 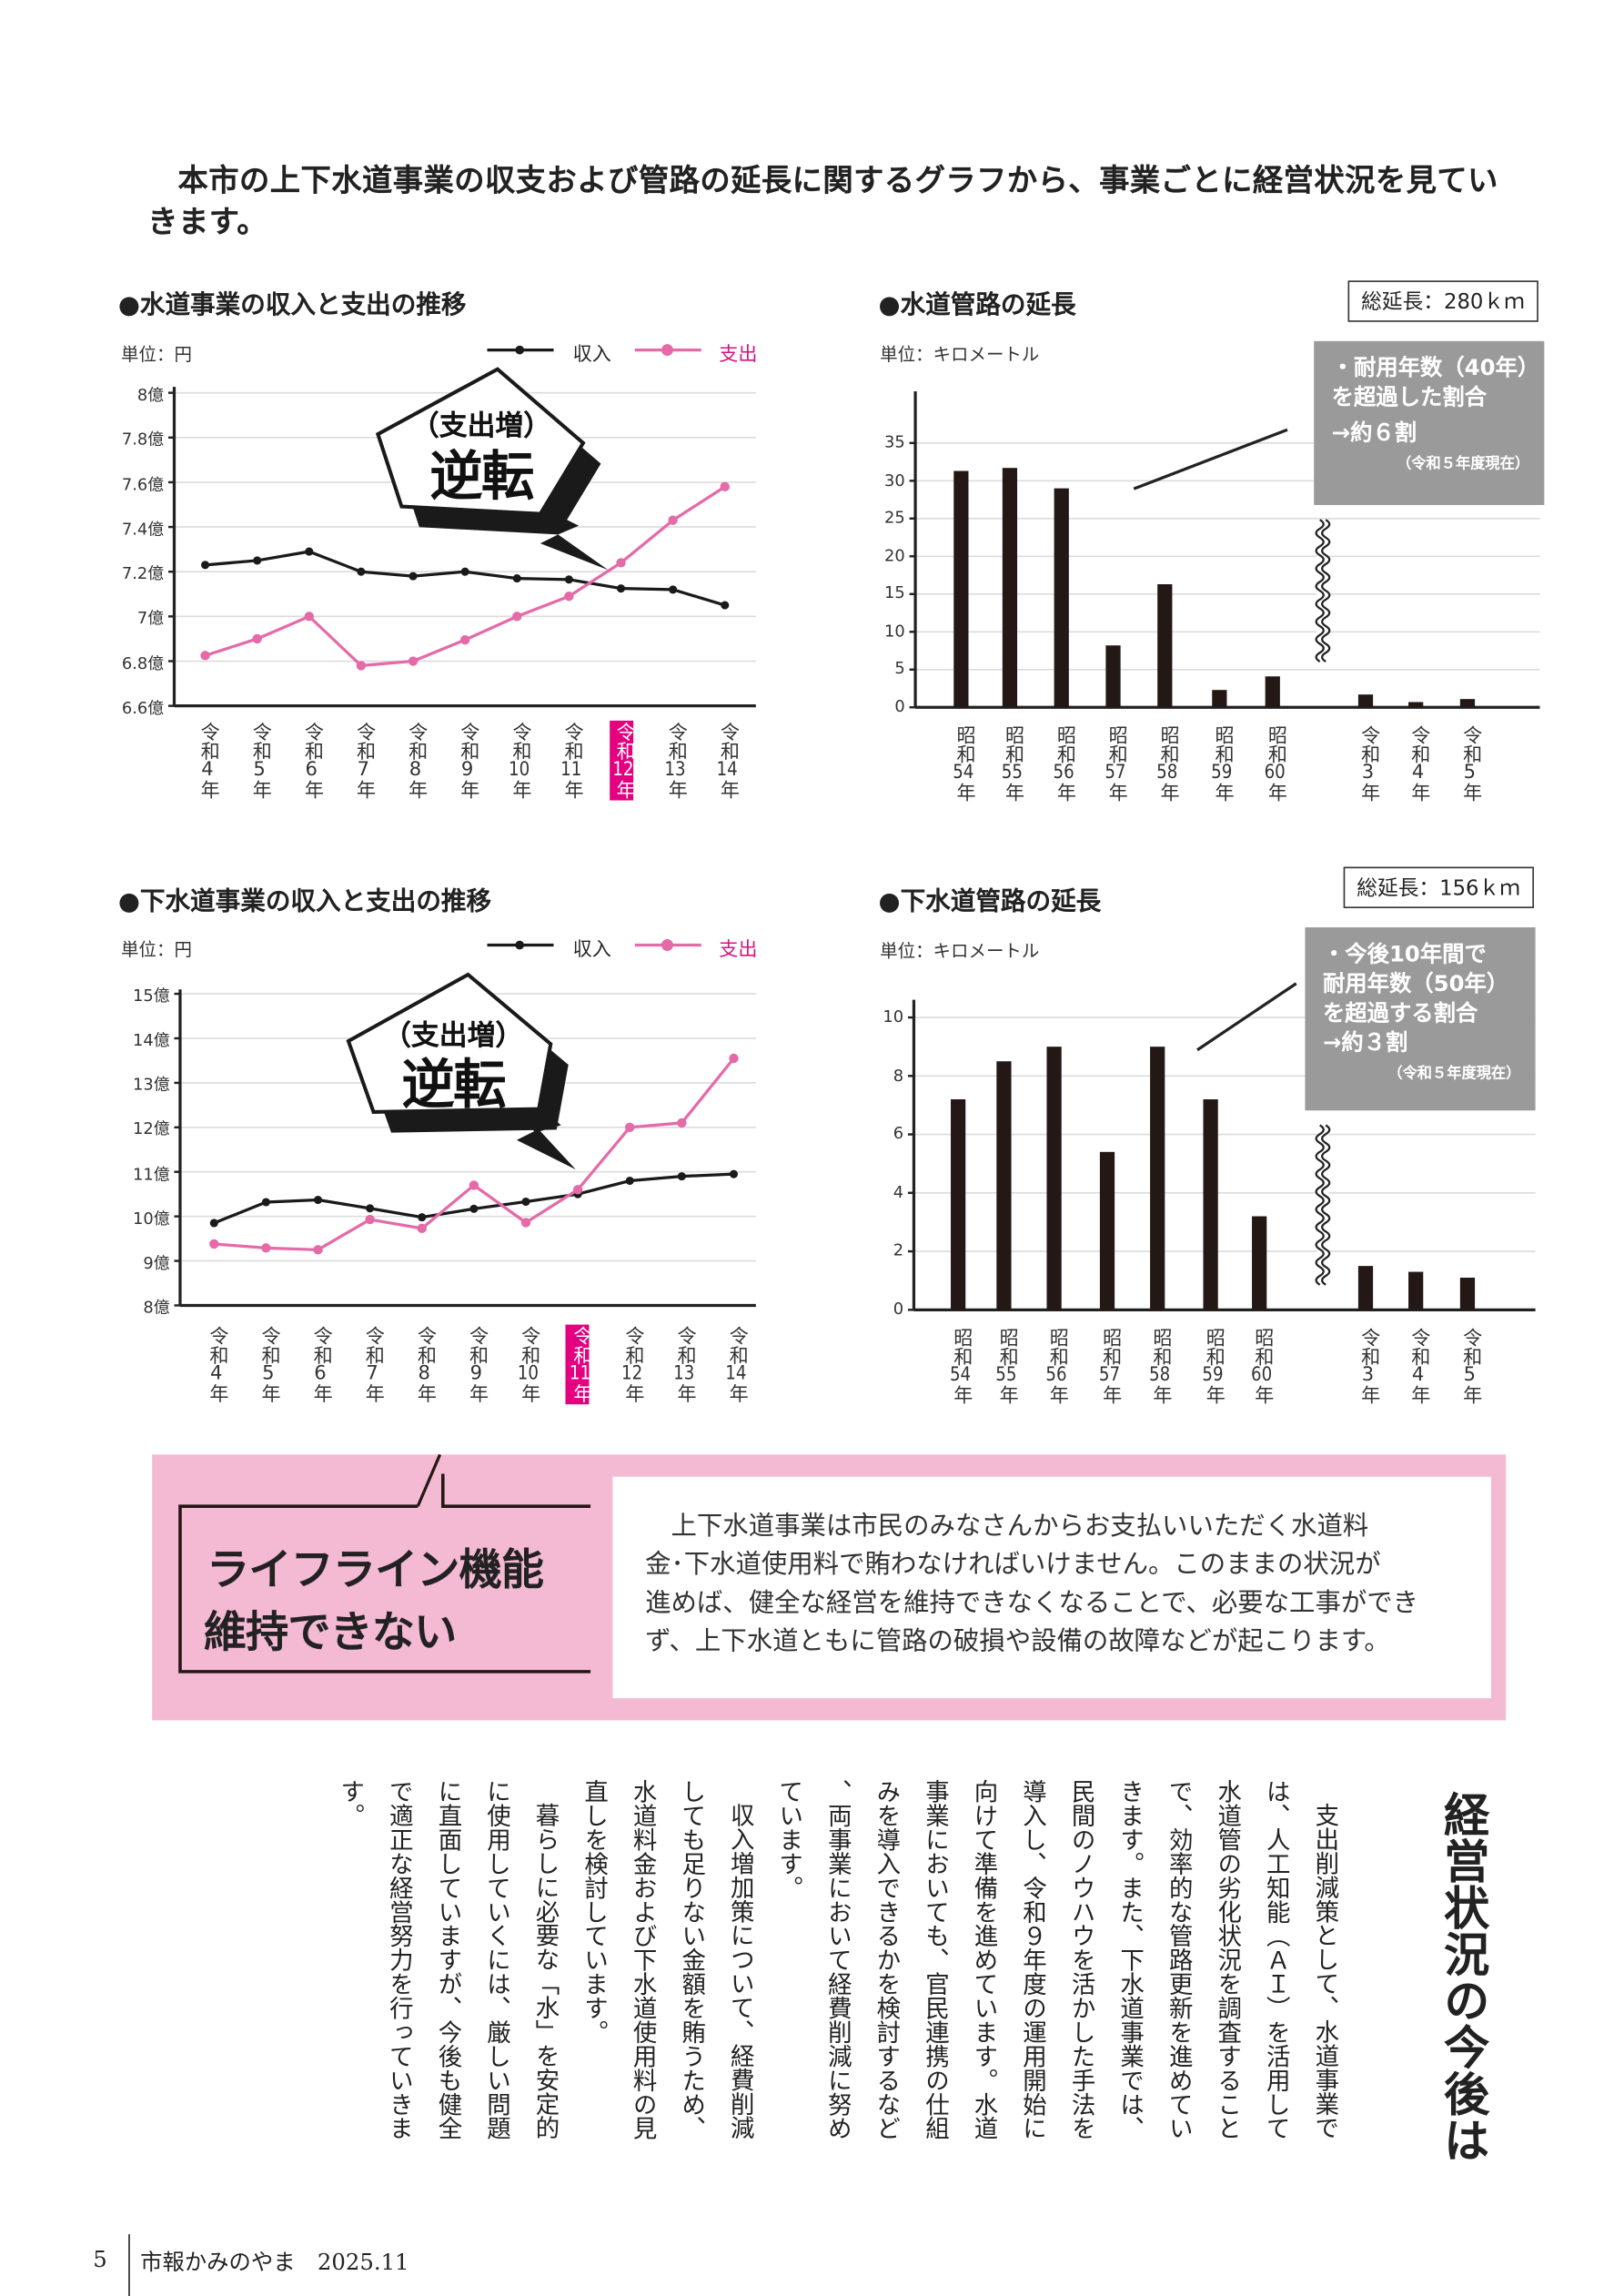 What do you see at coordinates (467, 760) in the screenshot?
I see `x-tick-label: 令和9年` at bounding box center [467, 760].